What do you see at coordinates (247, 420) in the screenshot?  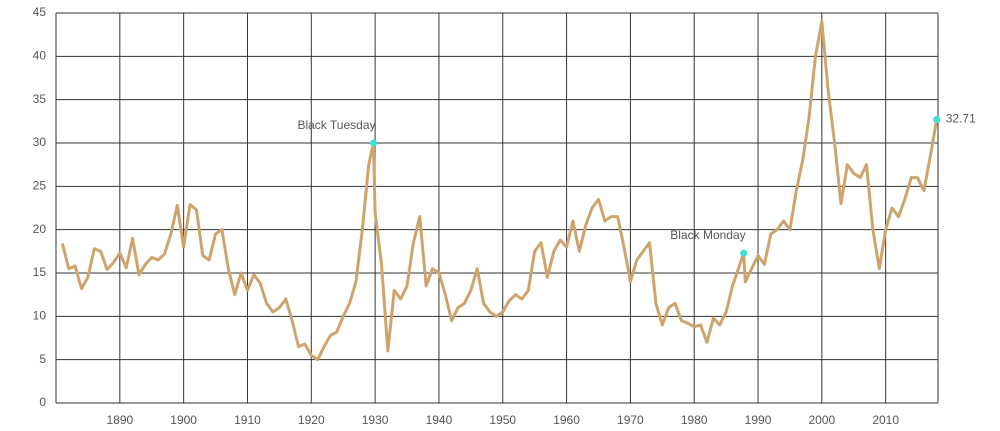 I see `x-tick-label: 1910` at bounding box center [247, 420].